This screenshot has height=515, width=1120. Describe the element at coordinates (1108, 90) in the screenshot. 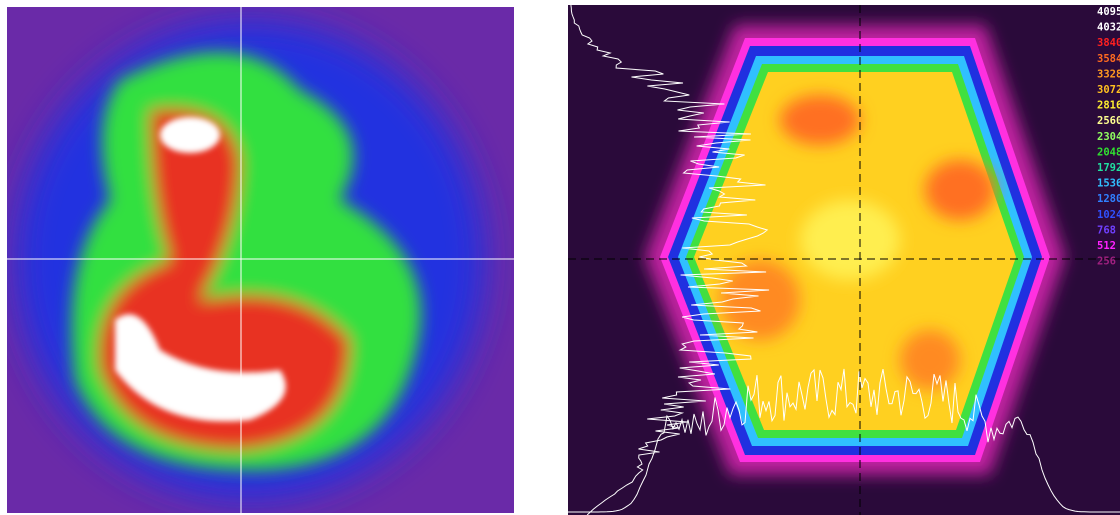

I see `legend-label: 3072` at that location.